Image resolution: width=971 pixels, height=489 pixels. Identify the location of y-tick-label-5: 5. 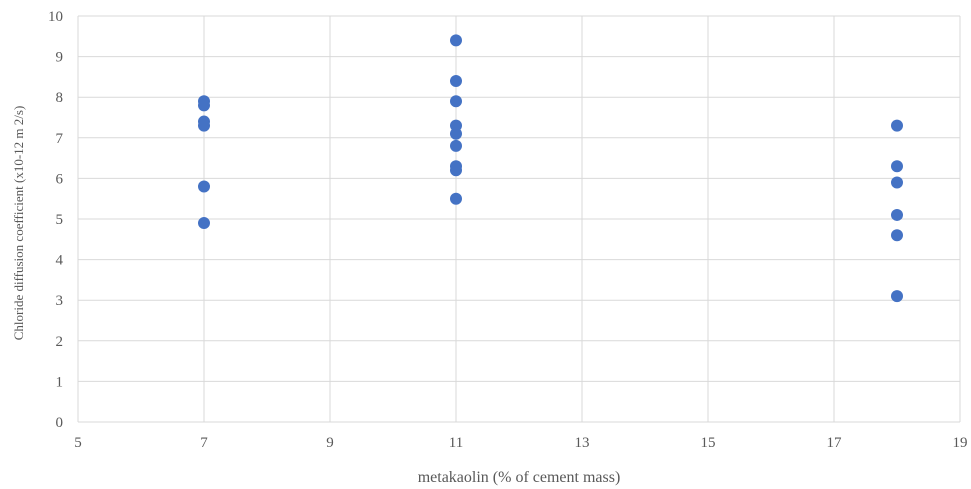
(60, 220).